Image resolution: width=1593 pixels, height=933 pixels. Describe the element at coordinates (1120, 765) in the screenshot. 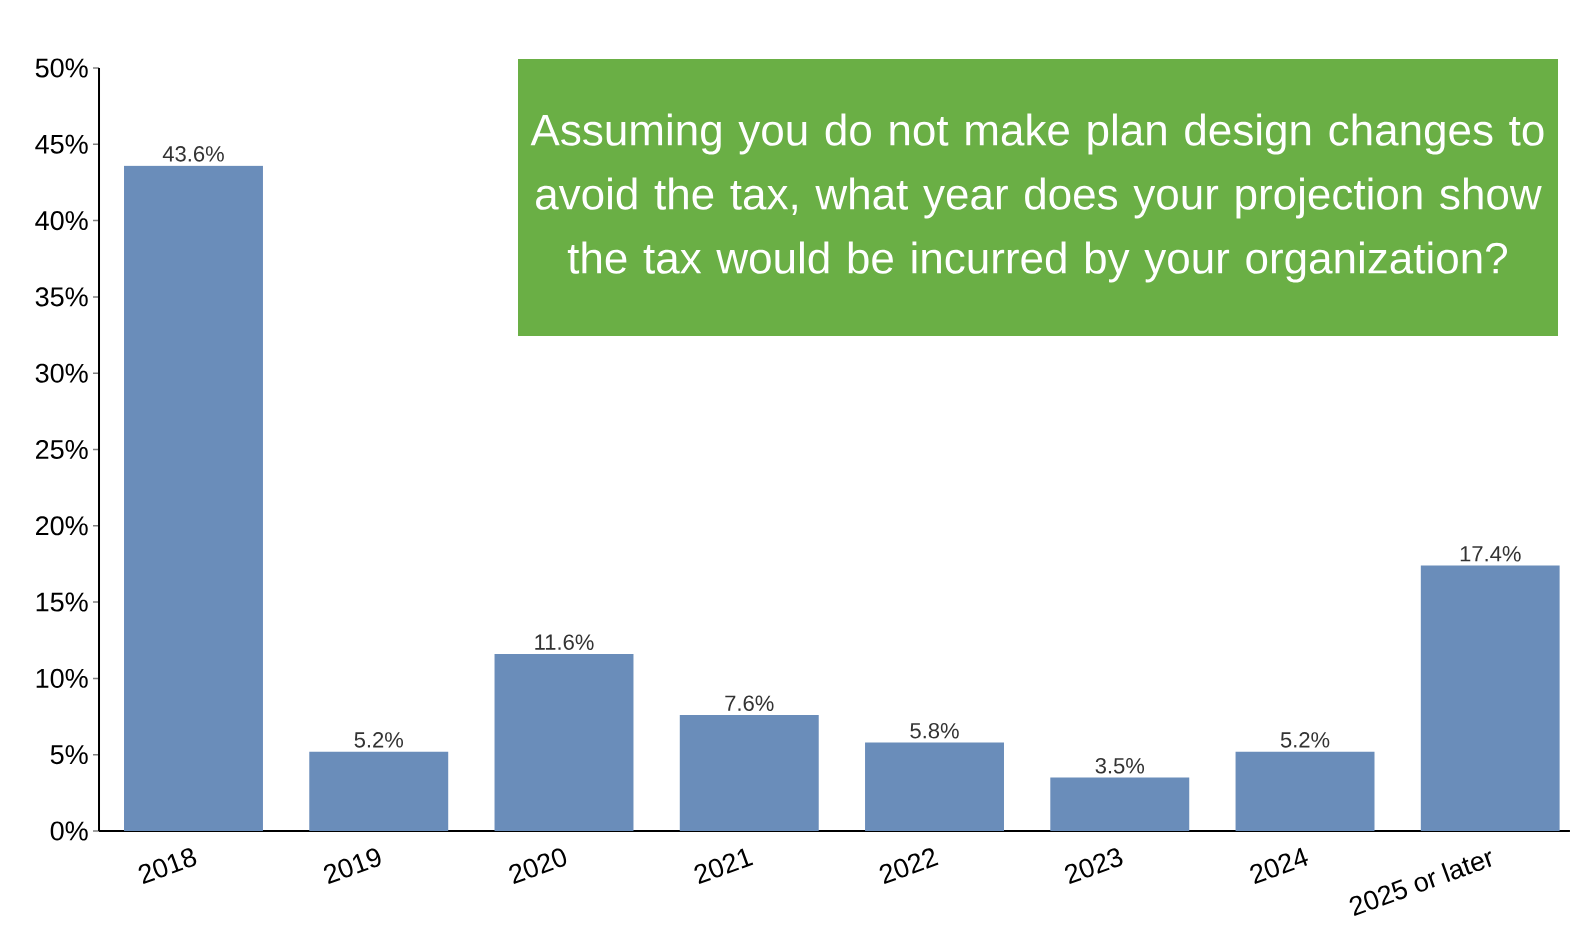

I see `data-label: 3.5%` at that location.